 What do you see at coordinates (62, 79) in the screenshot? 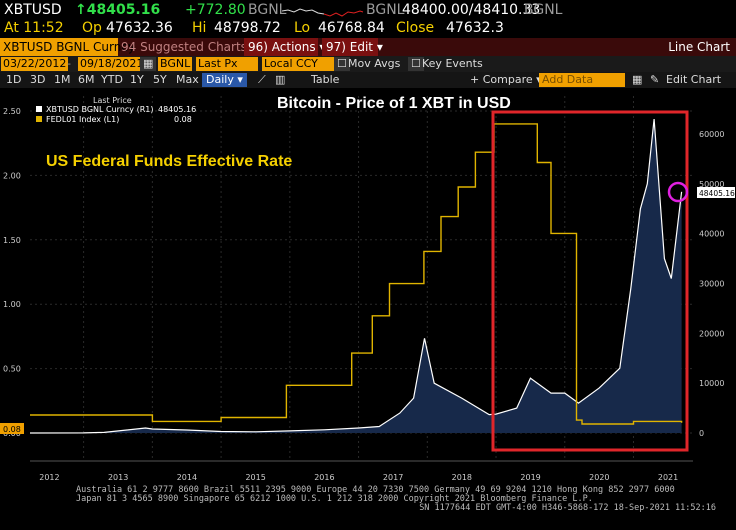
I see `period-1m: 1M` at bounding box center [62, 79].